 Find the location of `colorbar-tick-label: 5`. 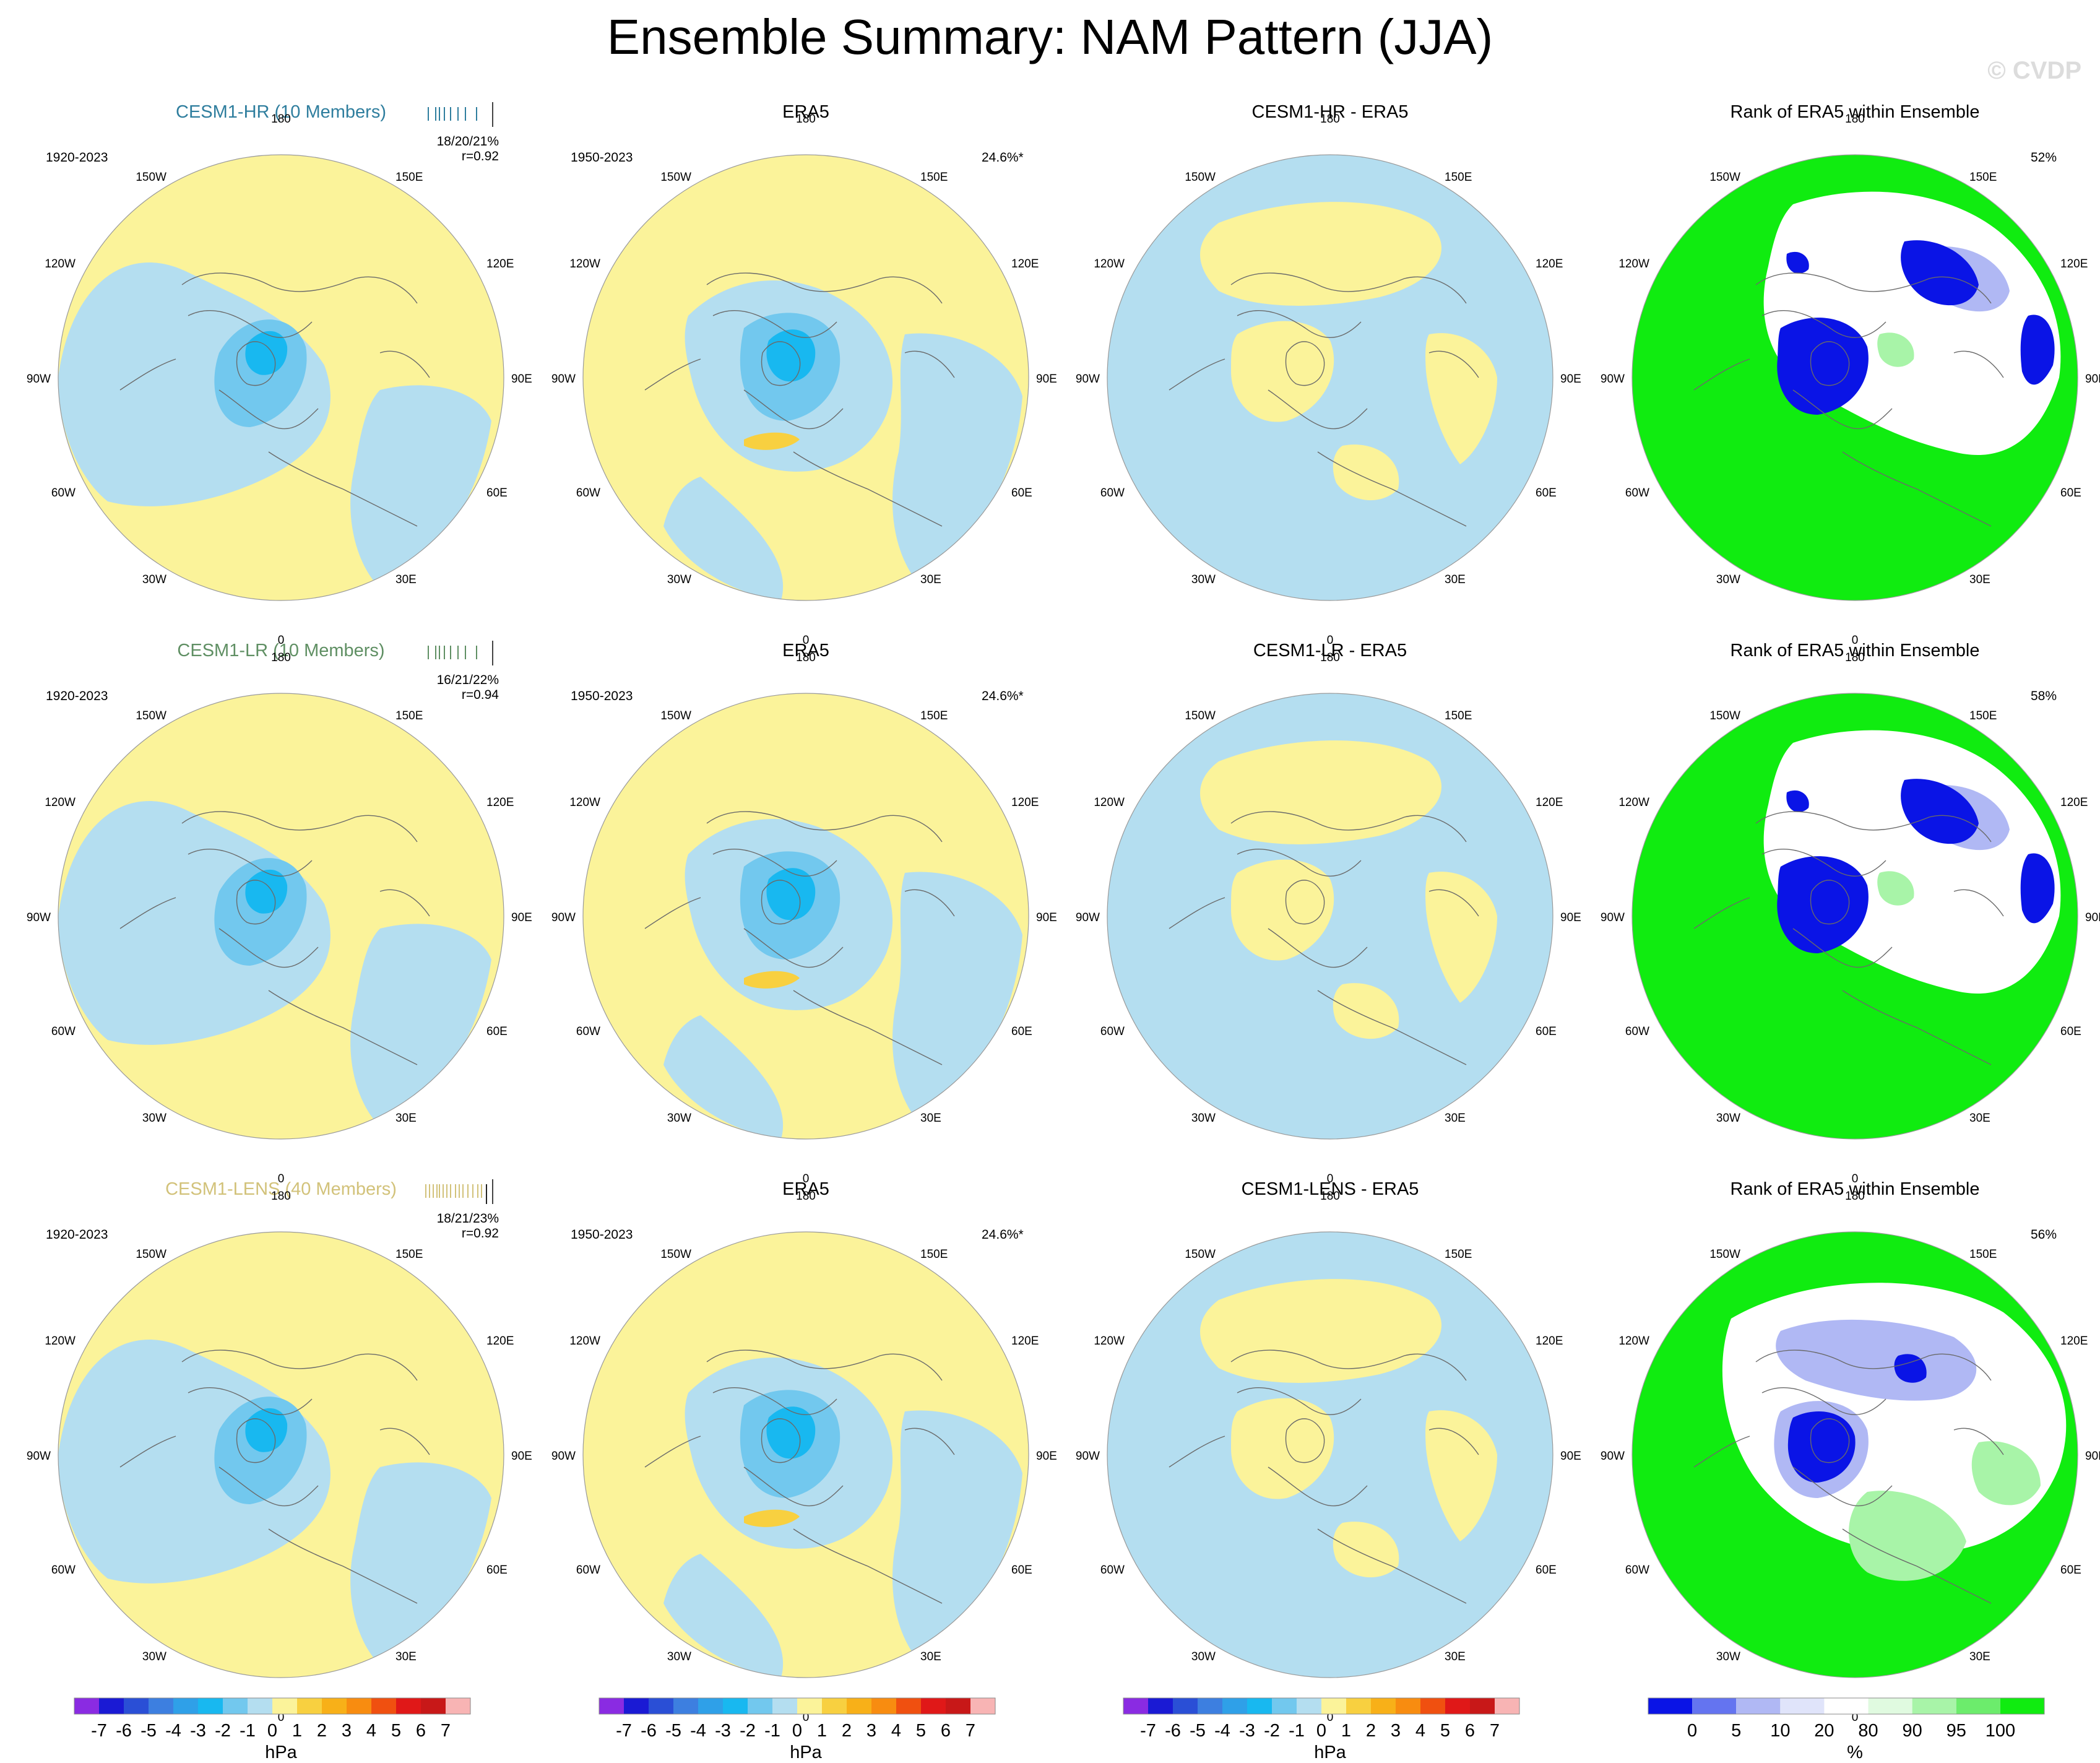

colorbar-tick-label: 5 is located at coordinates (921, 1731).